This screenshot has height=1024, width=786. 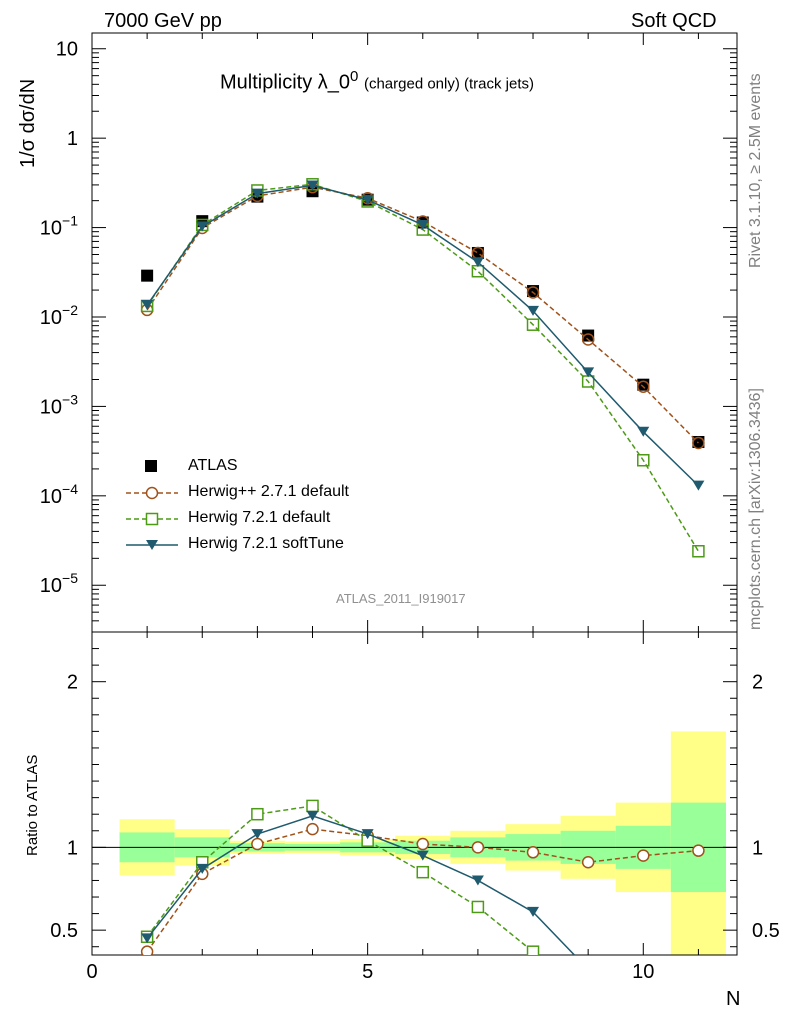 What do you see at coordinates (70, 399) in the screenshot?
I see `y-tick-exponent: −3` at bounding box center [70, 399].